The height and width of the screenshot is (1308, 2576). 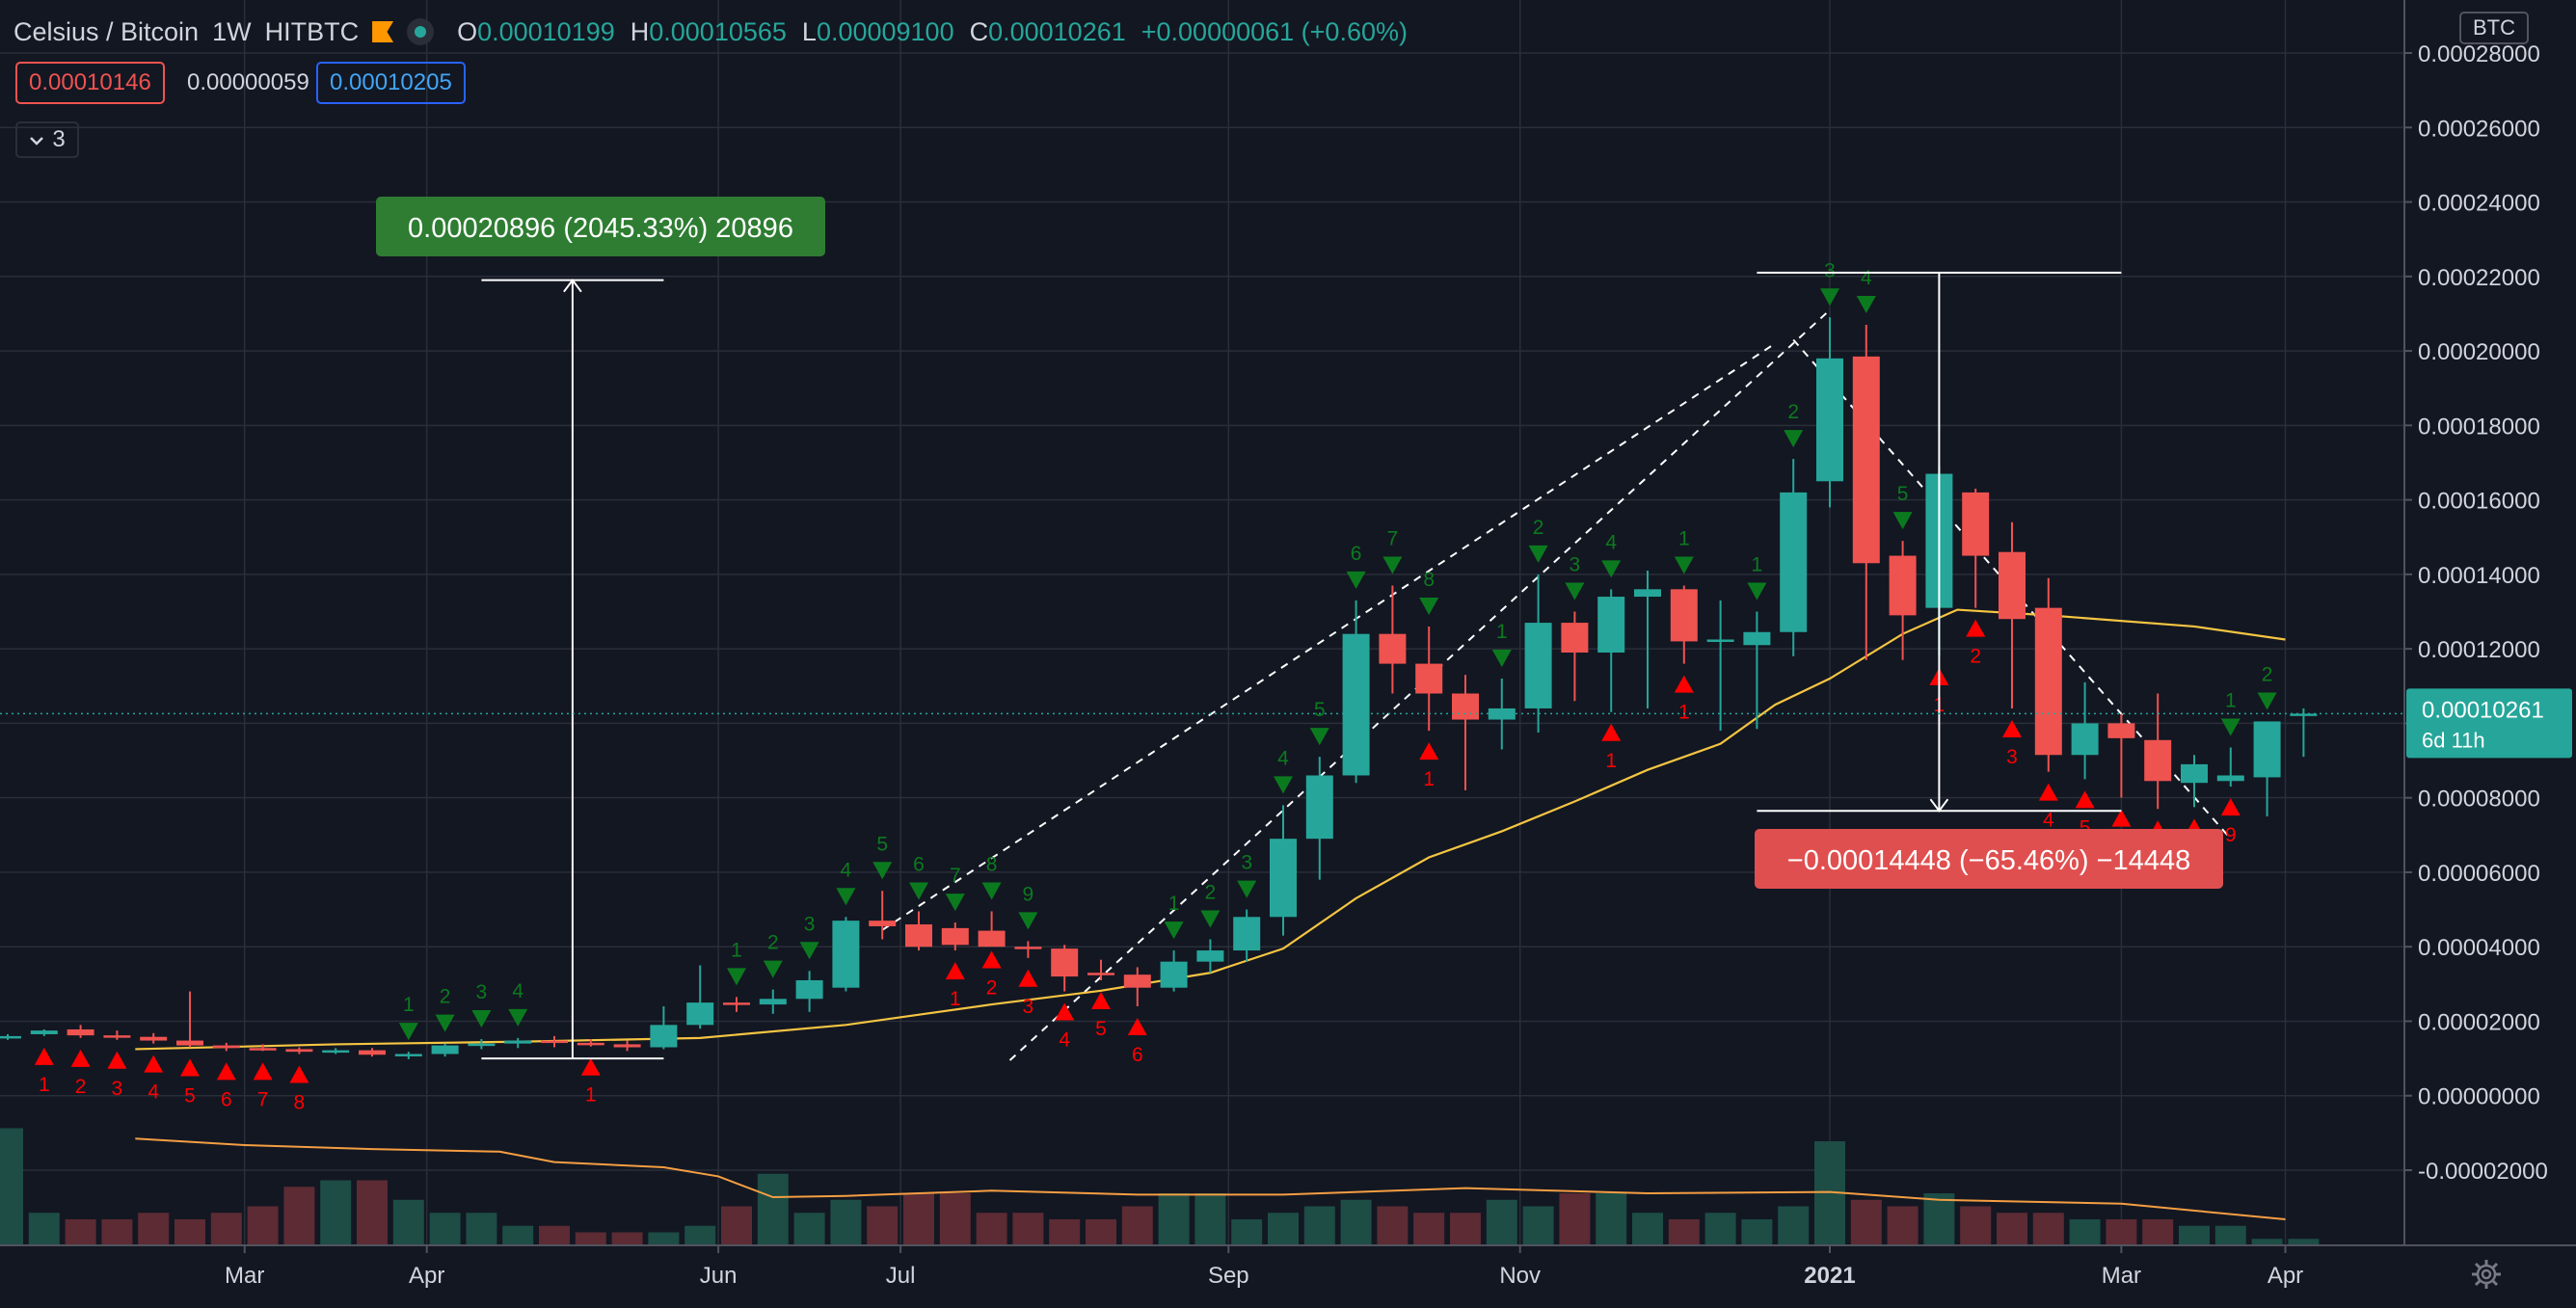 I want to click on spread-value: 0.00000059, so click(x=248, y=82).